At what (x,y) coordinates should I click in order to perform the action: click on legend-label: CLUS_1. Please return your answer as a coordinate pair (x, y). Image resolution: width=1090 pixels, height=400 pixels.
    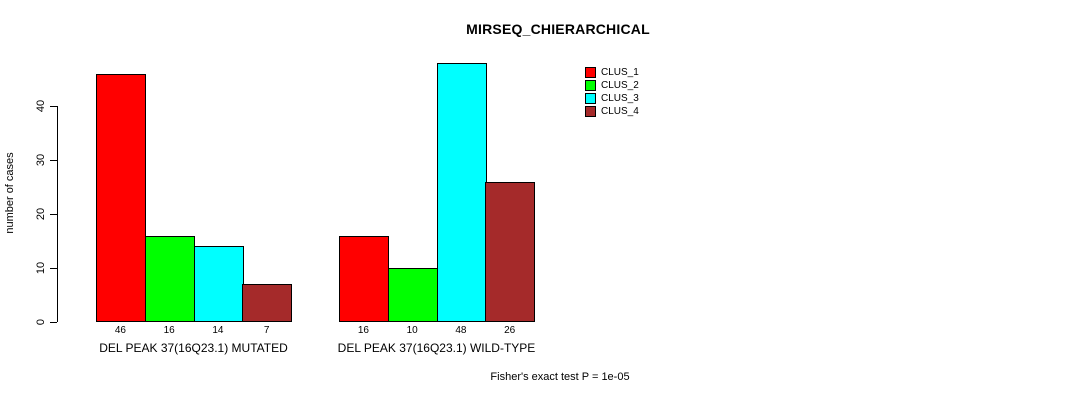
    Looking at the image, I should click on (620, 72).